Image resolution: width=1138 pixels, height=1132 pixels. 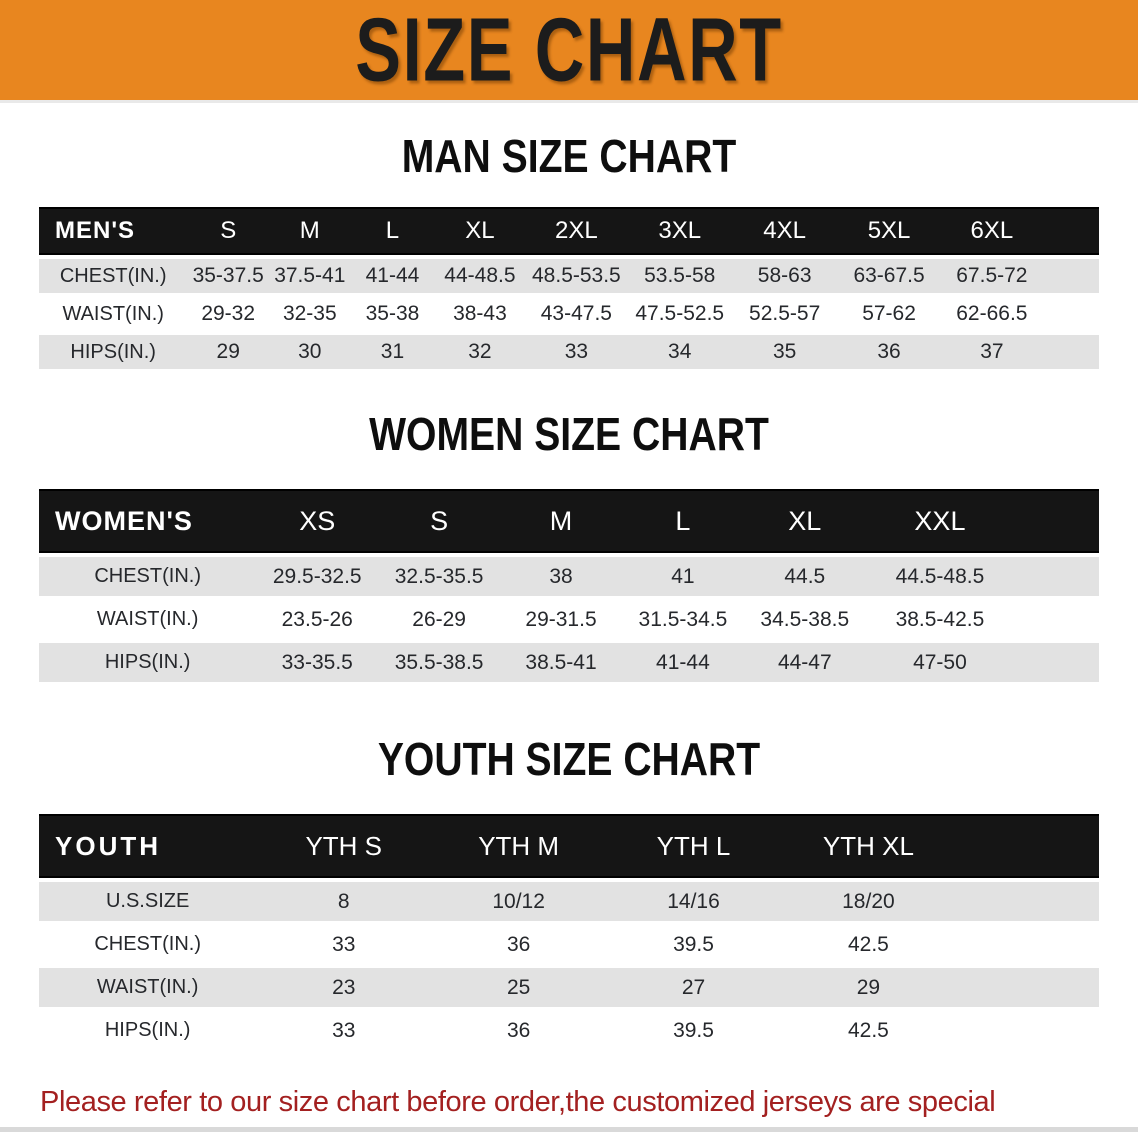 I want to click on youth-chest-row: CHEST(IN.) 33 36 39.5 42.5, so click(x=569, y=944).